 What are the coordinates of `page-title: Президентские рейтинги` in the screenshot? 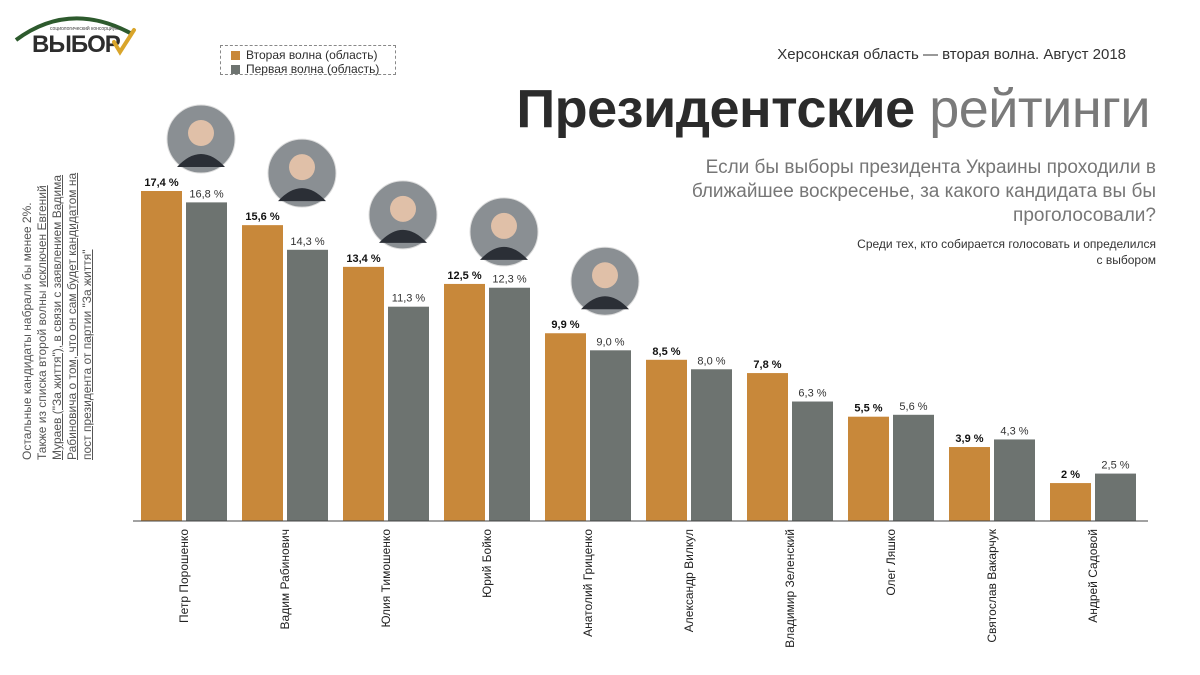 It's located at (833, 109).